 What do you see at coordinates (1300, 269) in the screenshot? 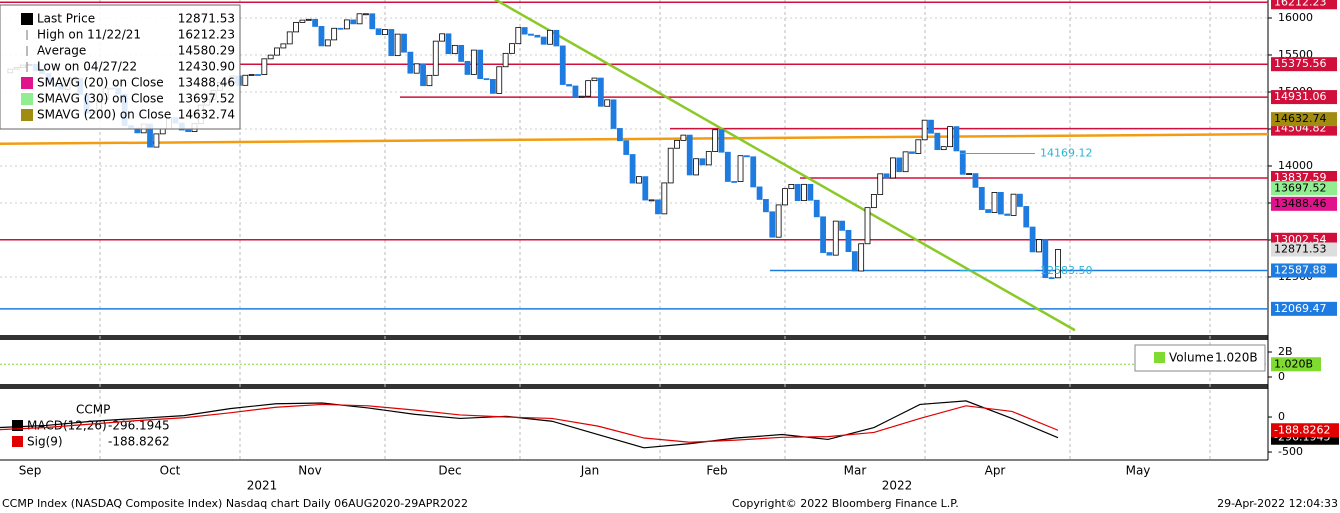
I see `level-label: 12587.88` at bounding box center [1300, 269].